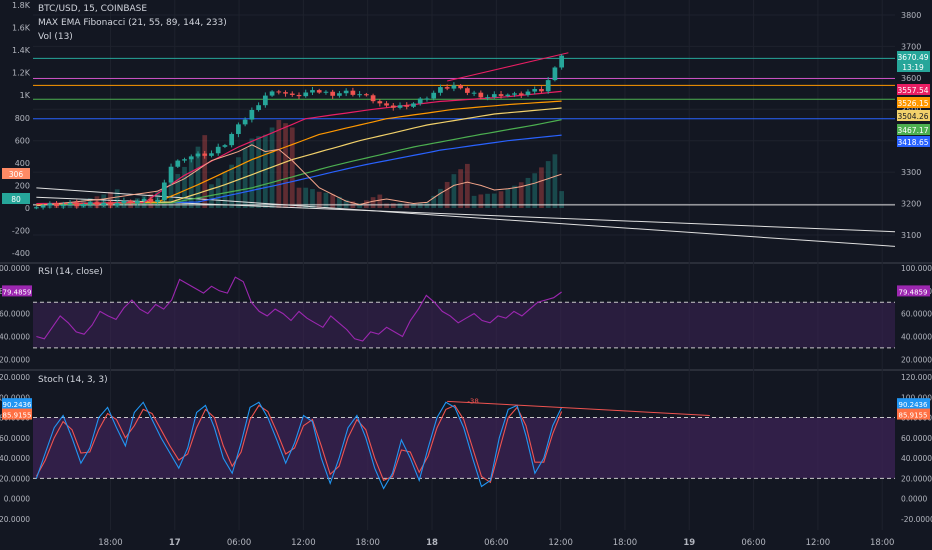  Describe the element at coordinates (21, 5) in the screenshot. I see `volume-axis-label: 1.8K` at that location.